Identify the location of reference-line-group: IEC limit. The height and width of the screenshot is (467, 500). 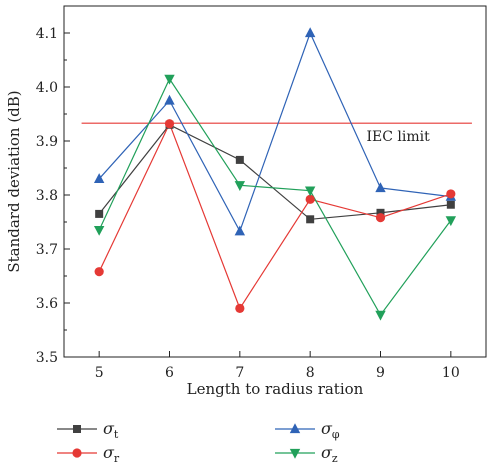
(276, 133).